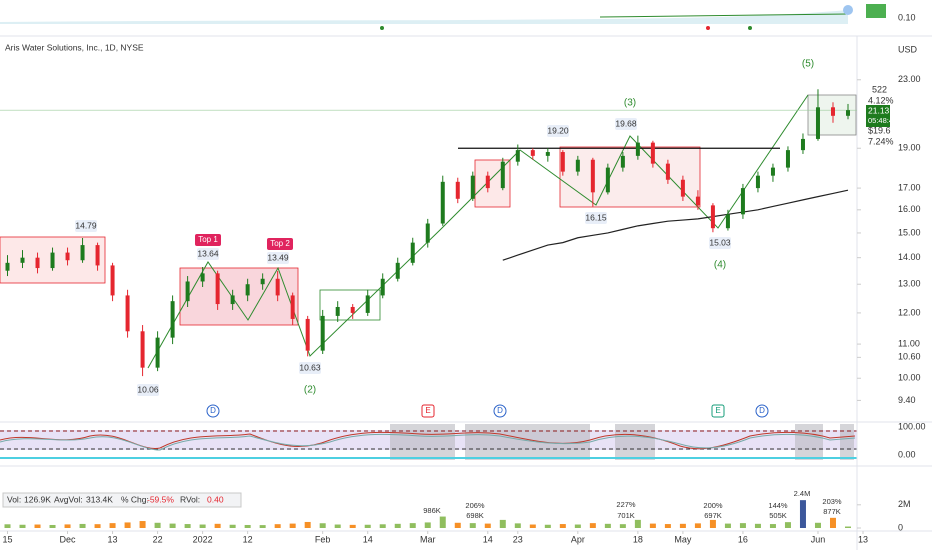 The width and height of the screenshot is (932, 550). Describe the element at coordinates (720, 242) in the screenshot. I see `price-label: 15.03` at that location.